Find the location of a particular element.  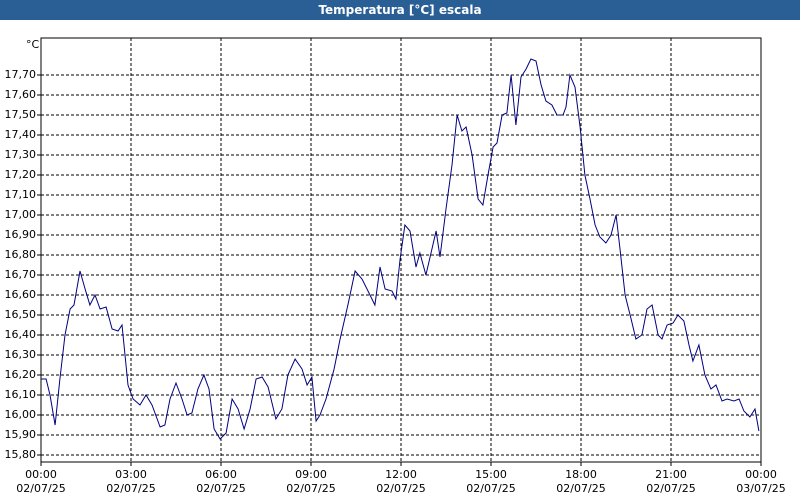

y-tick-label: 16,20 is located at coordinates (20, 374).